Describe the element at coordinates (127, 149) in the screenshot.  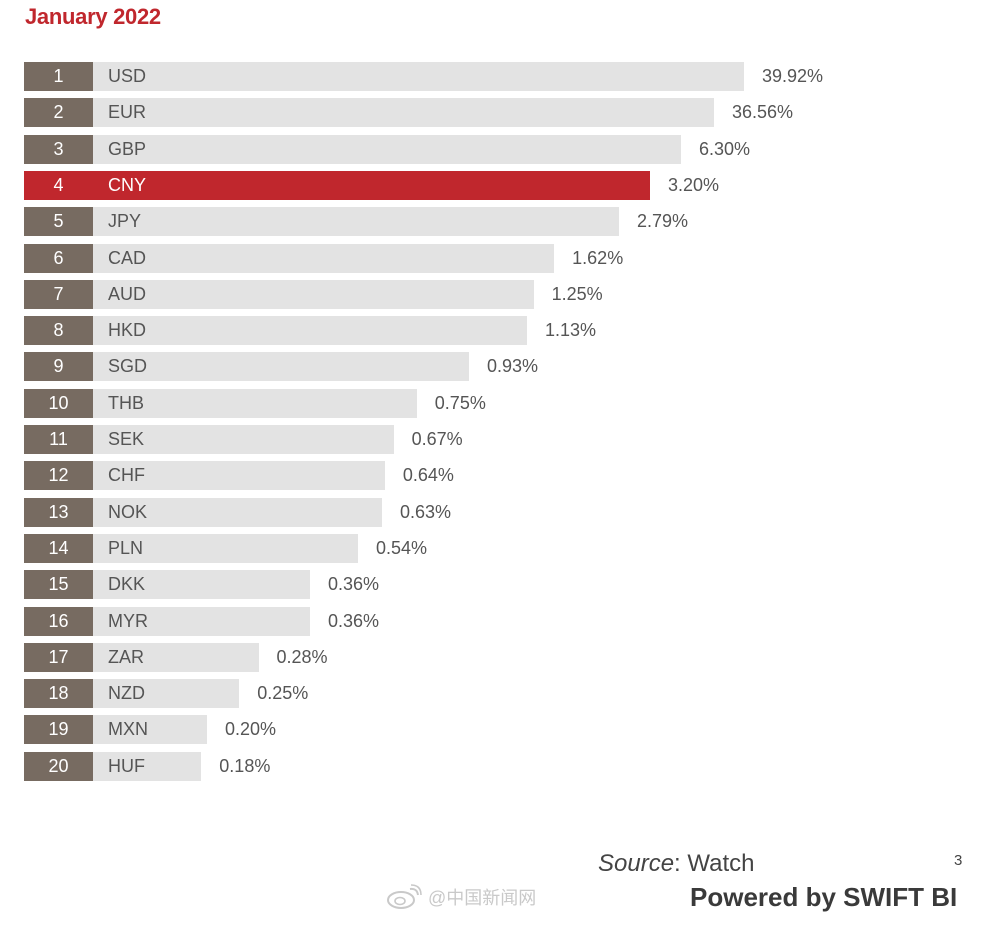
I see `currency-label: GBP` at that location.